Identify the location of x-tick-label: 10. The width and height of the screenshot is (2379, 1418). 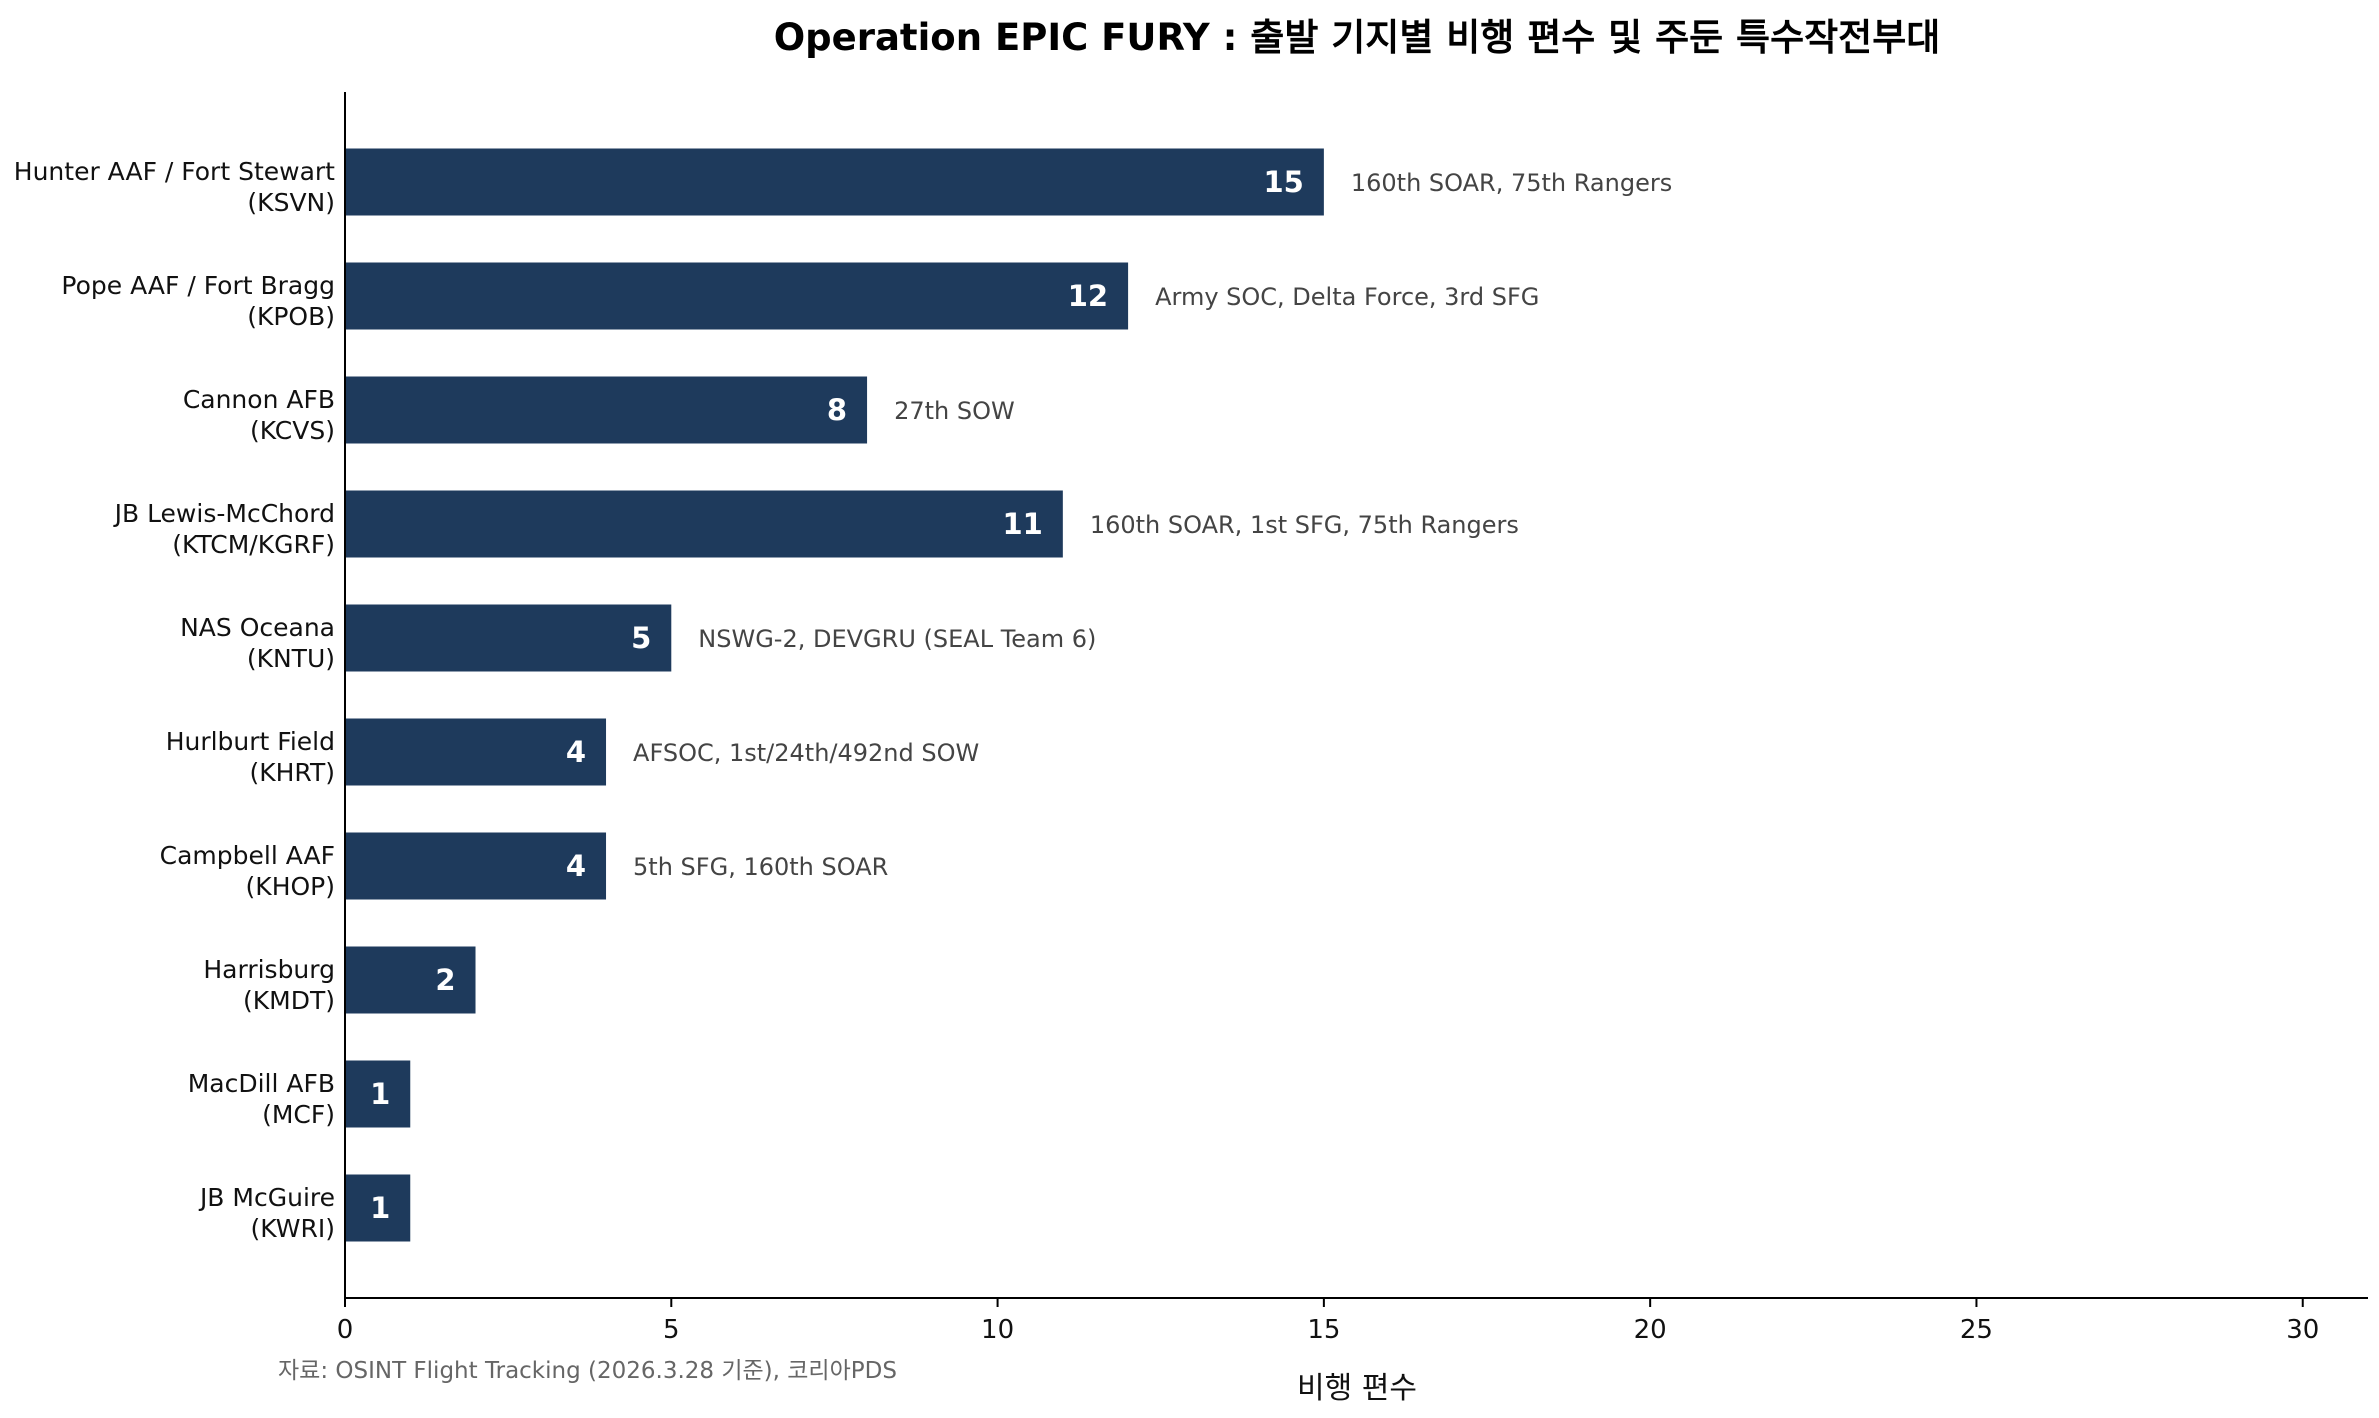
(997, 1330).